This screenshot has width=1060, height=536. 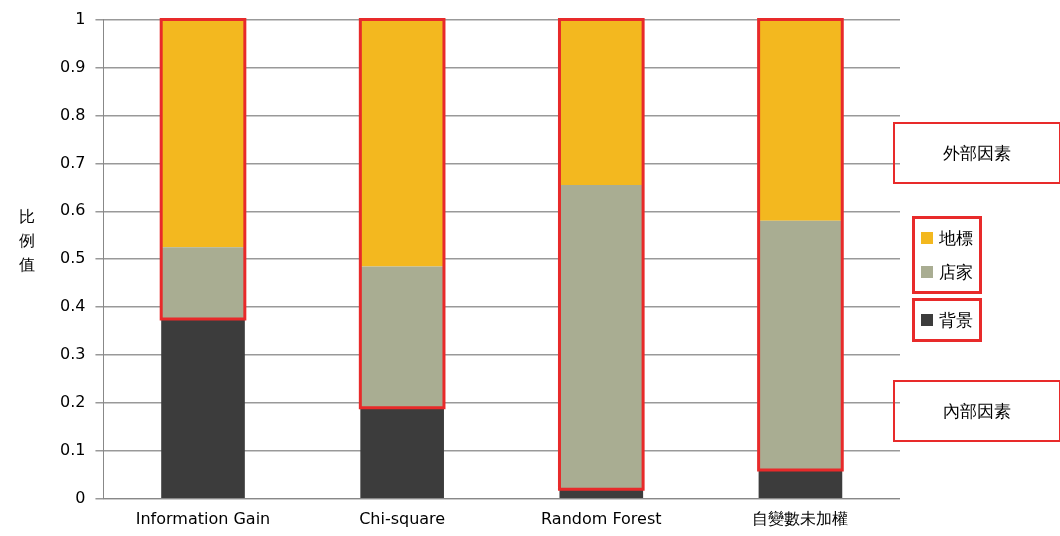 I want to click on y-tick-label: 0.5, so click(x=72, y=258).